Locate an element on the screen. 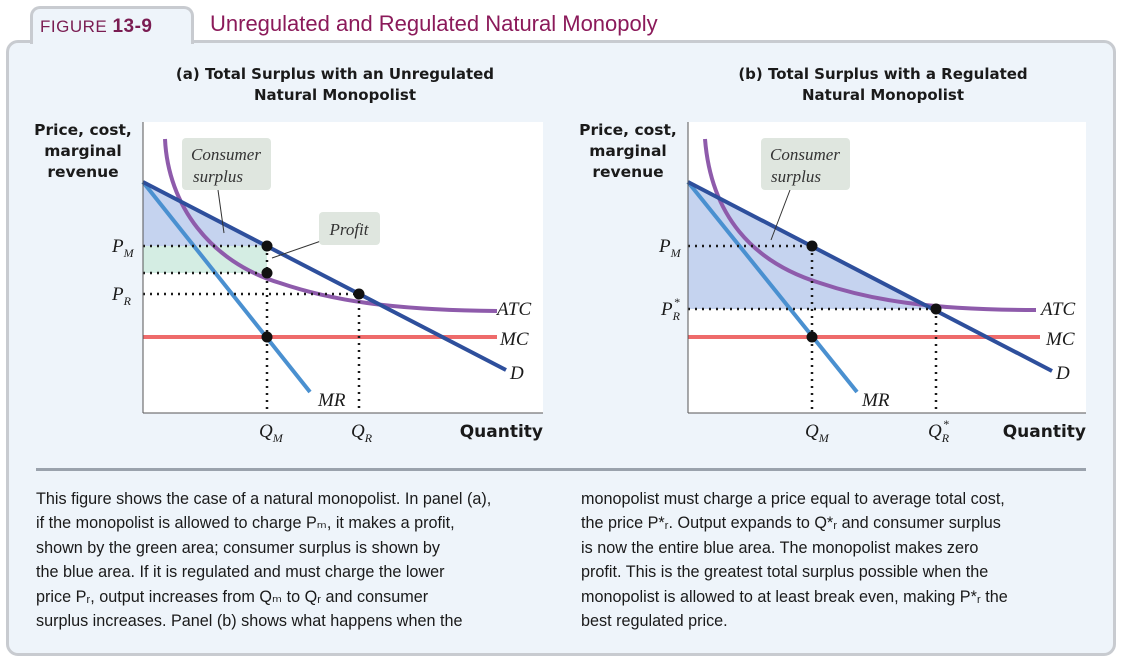 The width and height of the screenshot is (1123, 663). panel-b-cs-callout-line2: surplus is located at coordinates (796, 176).